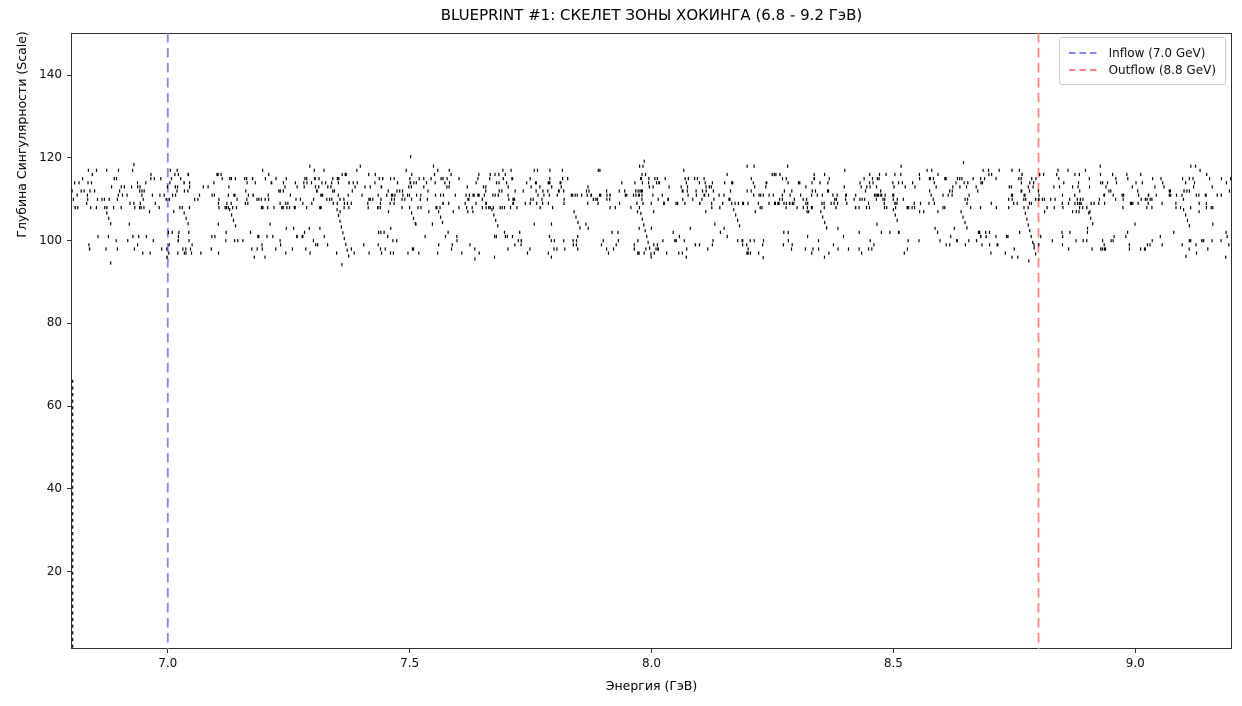 This screenshot has width=1242, height=706. Describe the element at coordinates (168, 663) in the screenshot. I see `x-tick-label: 7.0` at that location.